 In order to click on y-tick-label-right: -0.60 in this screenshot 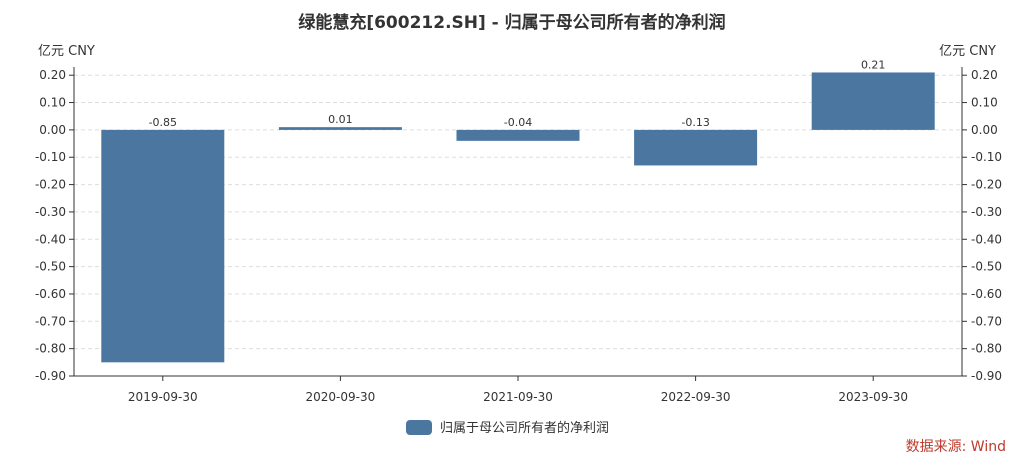, I will do `click(986, 294)`.